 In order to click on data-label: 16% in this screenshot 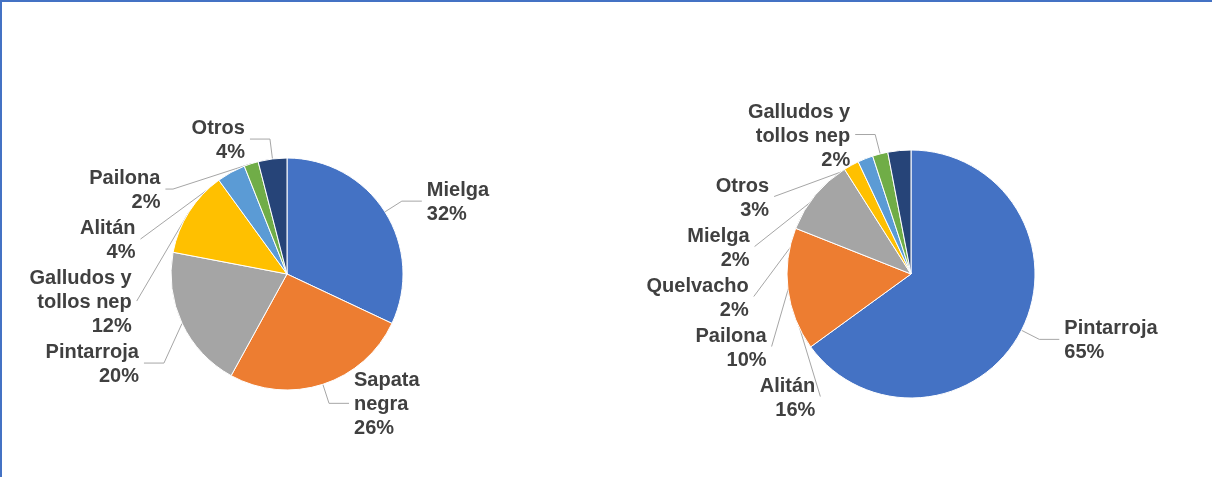, I will do `click(795, 408)`.